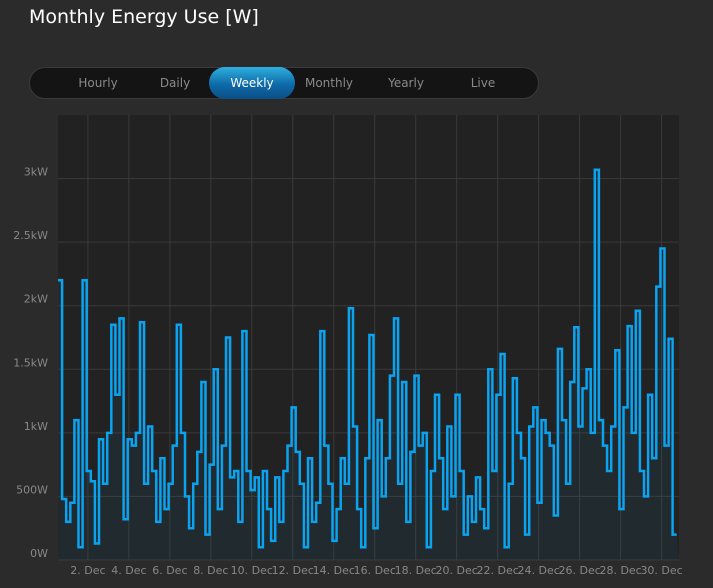 The width and height of the screenshot is (713, 588). What do you see at coordinates (98, 83) in the screenshot?
I see `tab-hourly: Hourly` at bounding box center [98, 83].